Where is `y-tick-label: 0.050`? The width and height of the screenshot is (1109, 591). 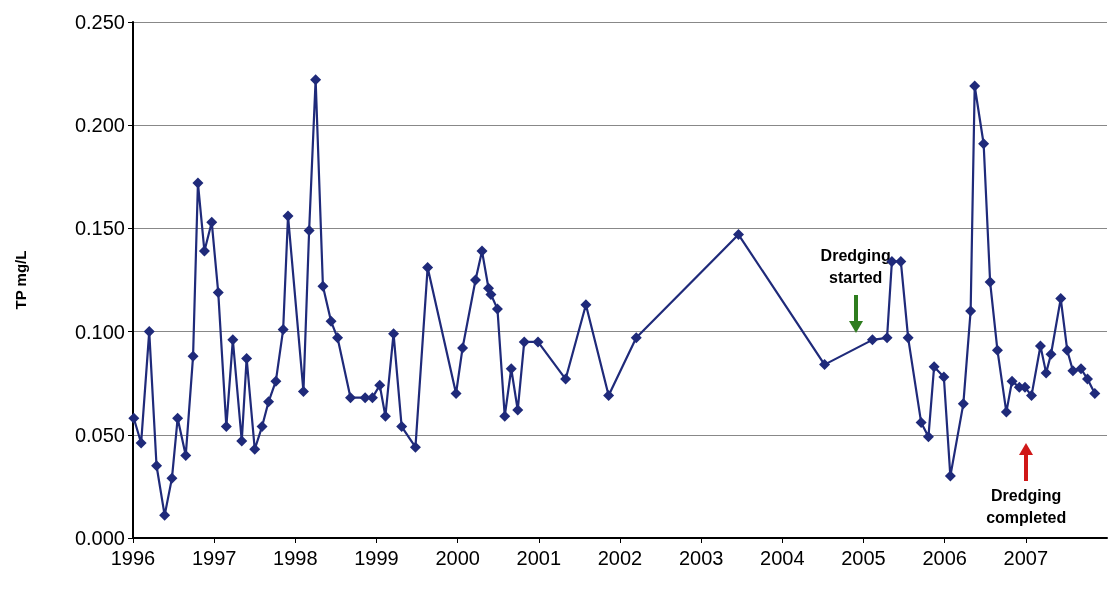 y-tick-label: 0.050 is located at coordinates (99, 434).